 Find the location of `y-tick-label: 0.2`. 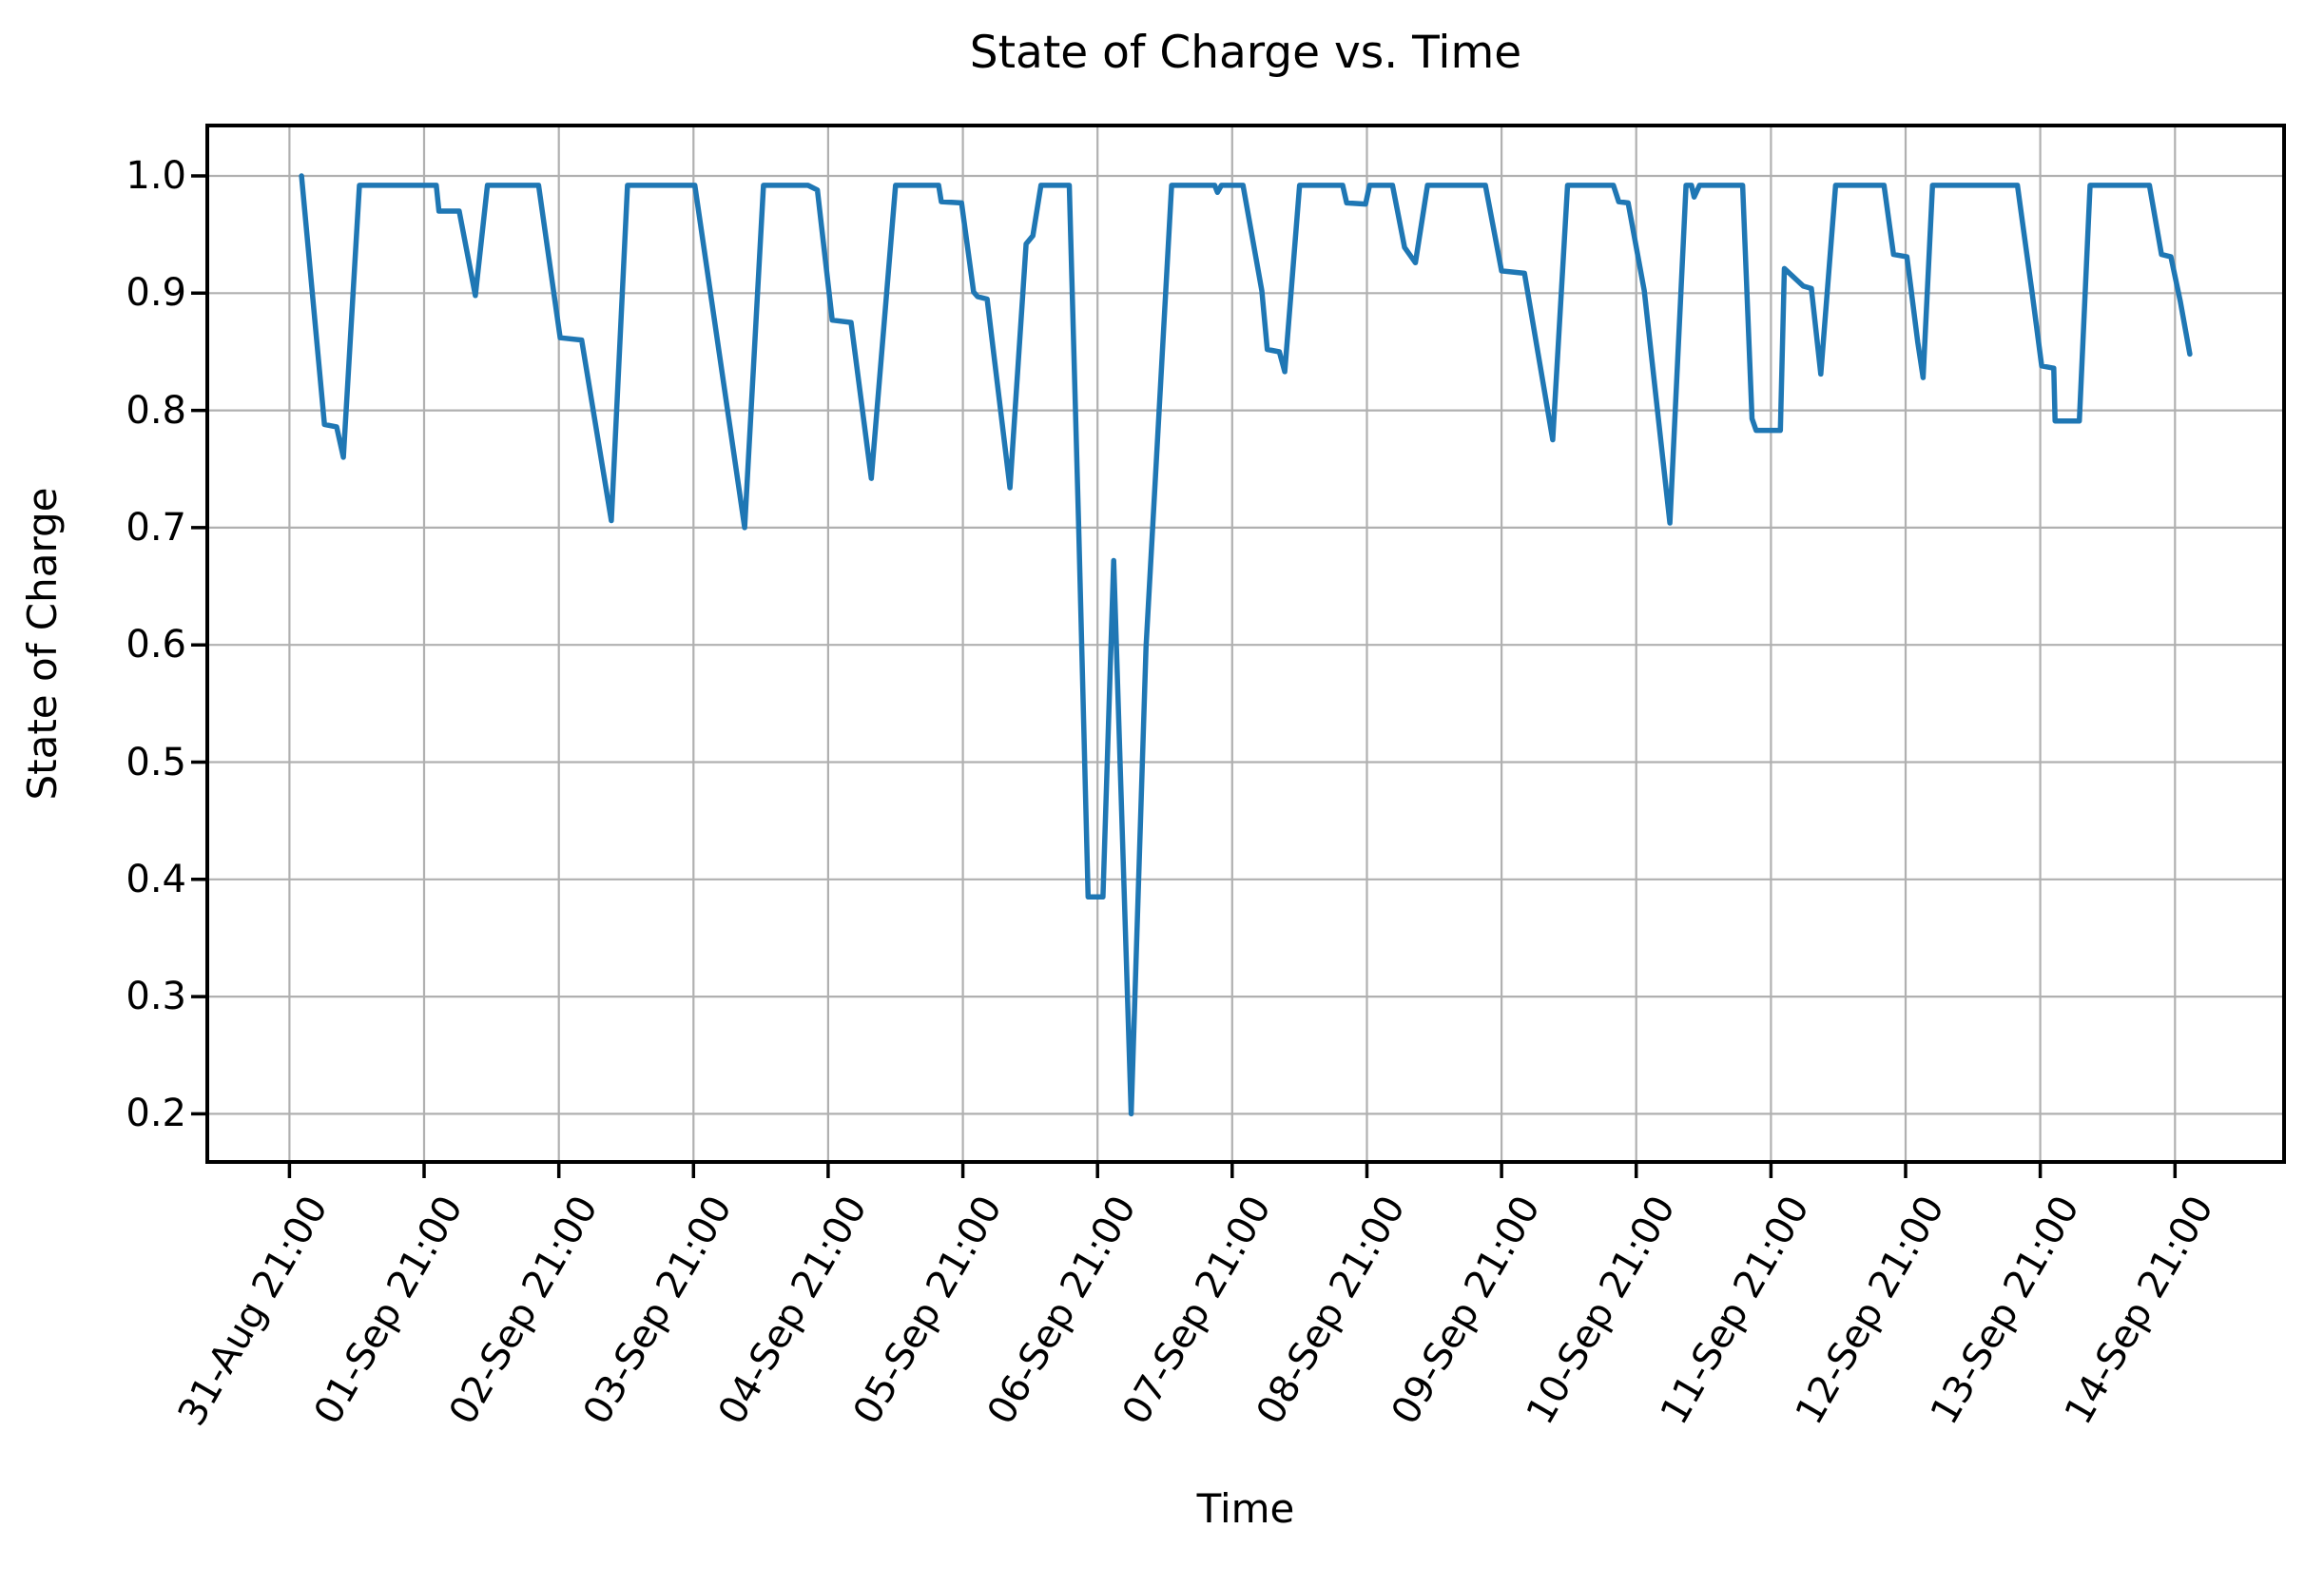

y-tick-label: 0.2 is located at coordinates (156, 1114).